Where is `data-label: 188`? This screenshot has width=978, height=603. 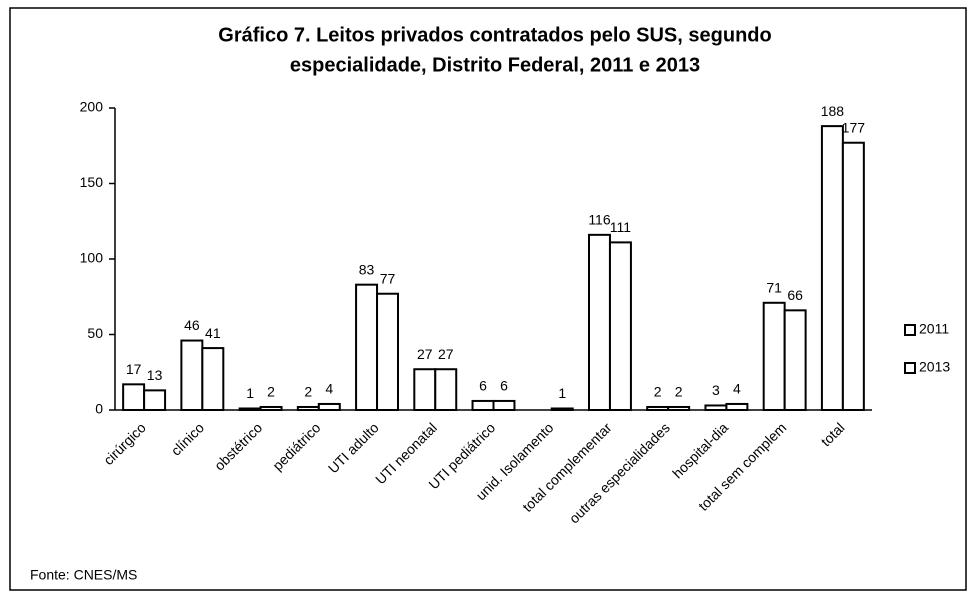 data-label: 188 is located at coordinates (833, 111).